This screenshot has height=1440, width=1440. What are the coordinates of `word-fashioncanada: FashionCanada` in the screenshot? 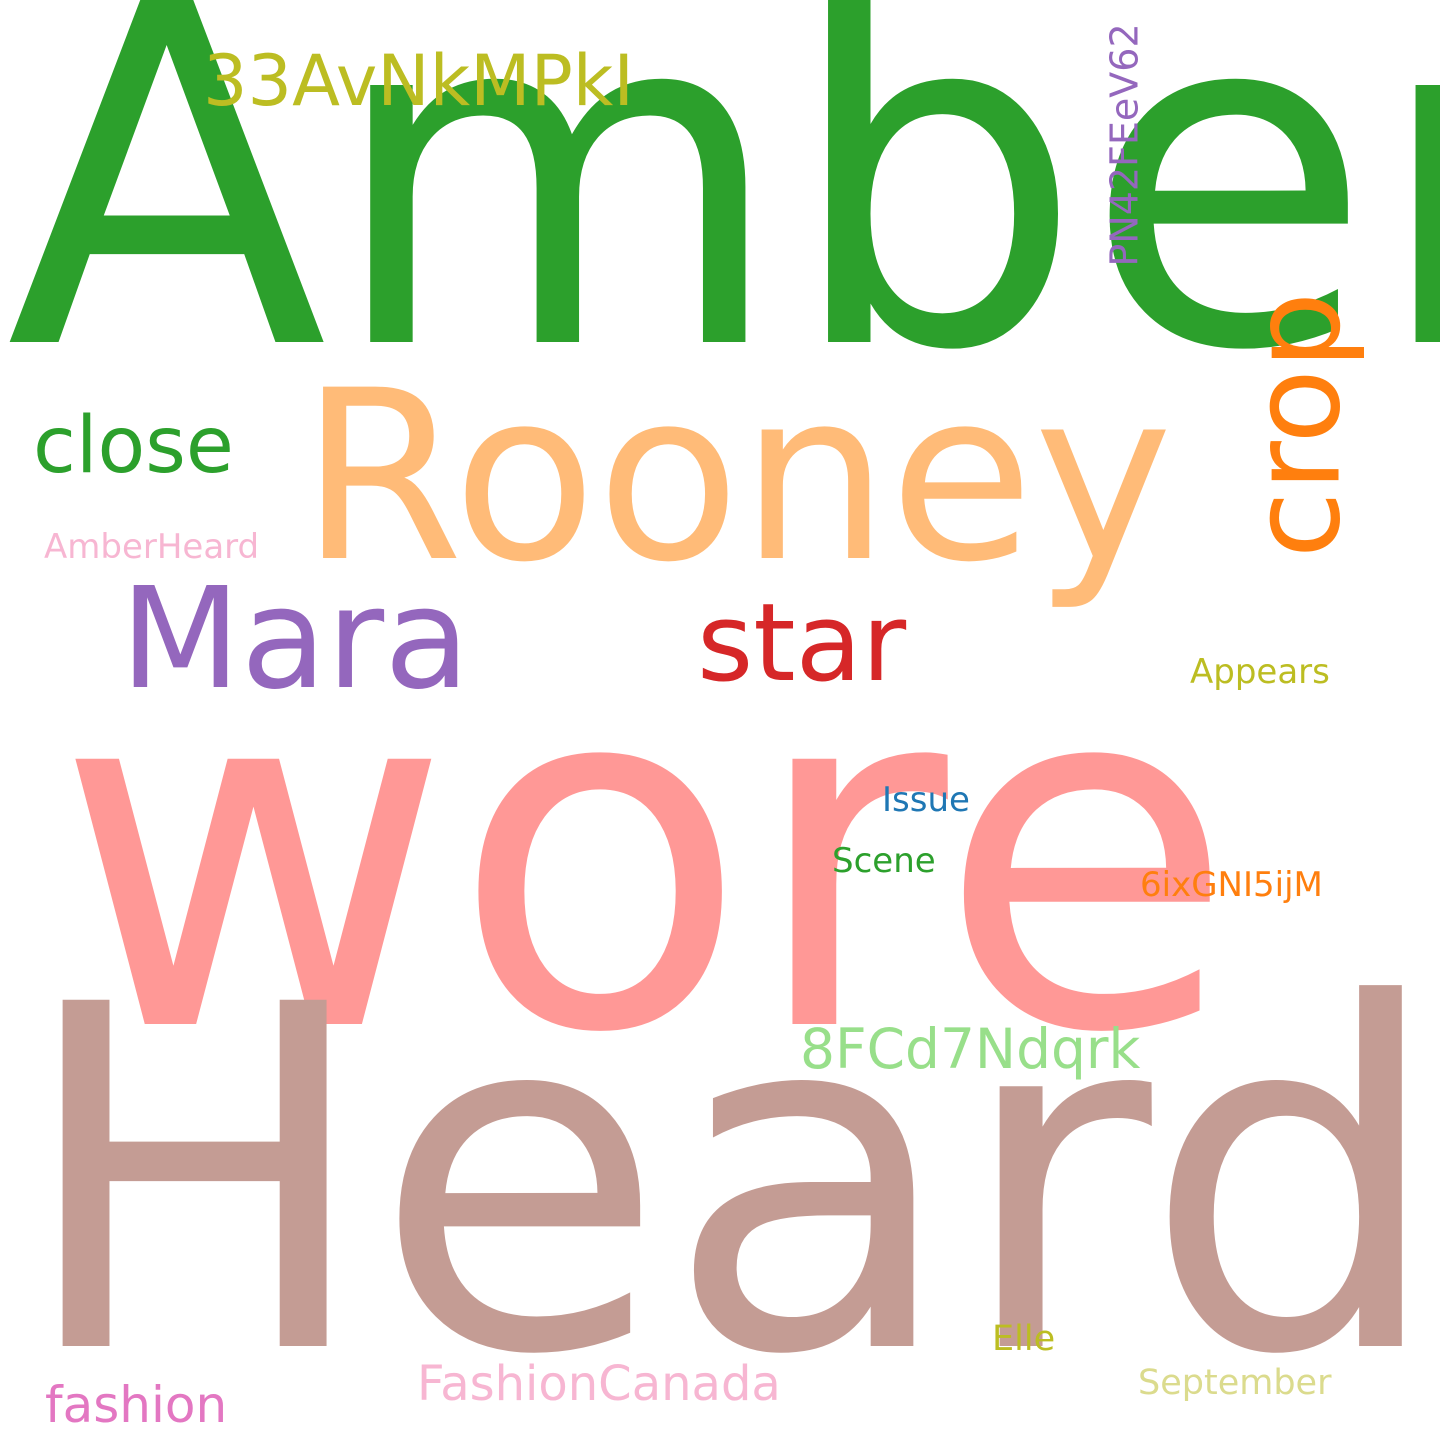 It's located at (599, 1384).